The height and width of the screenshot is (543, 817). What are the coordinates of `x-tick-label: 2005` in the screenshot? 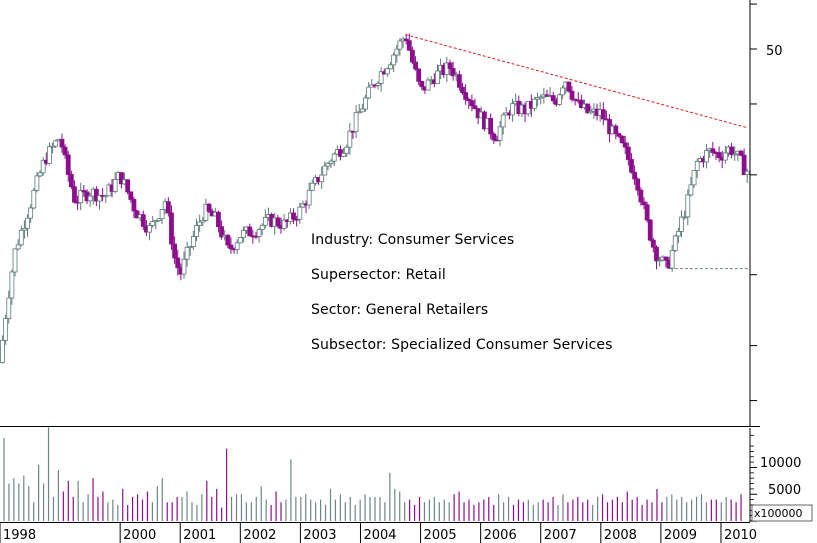 It's located at (440, 535).